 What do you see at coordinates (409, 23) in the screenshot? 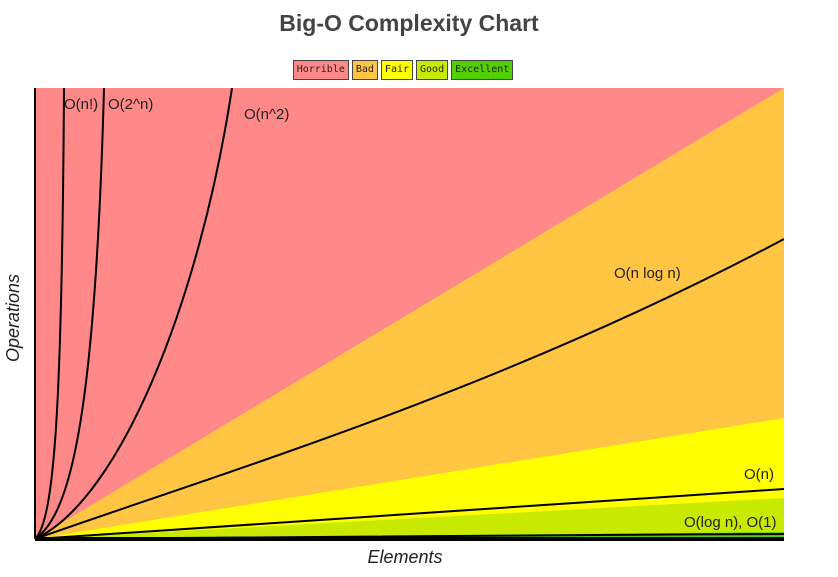
I see `chart-title: Big-O Complexity Chart` at bounding box center [409, 23].